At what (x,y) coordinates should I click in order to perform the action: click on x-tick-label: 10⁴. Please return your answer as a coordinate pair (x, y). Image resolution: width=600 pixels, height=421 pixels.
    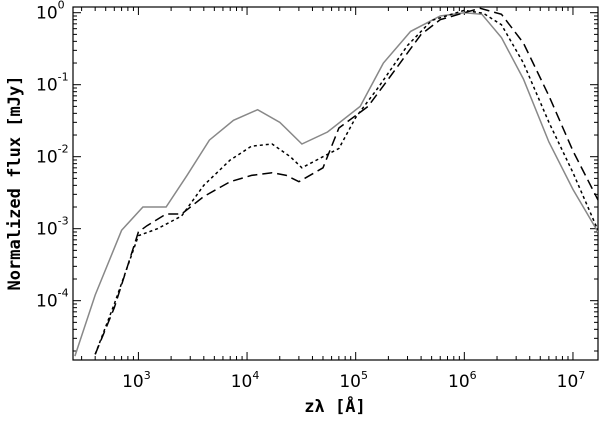
    Looking at the image, I should click on (245, 380).